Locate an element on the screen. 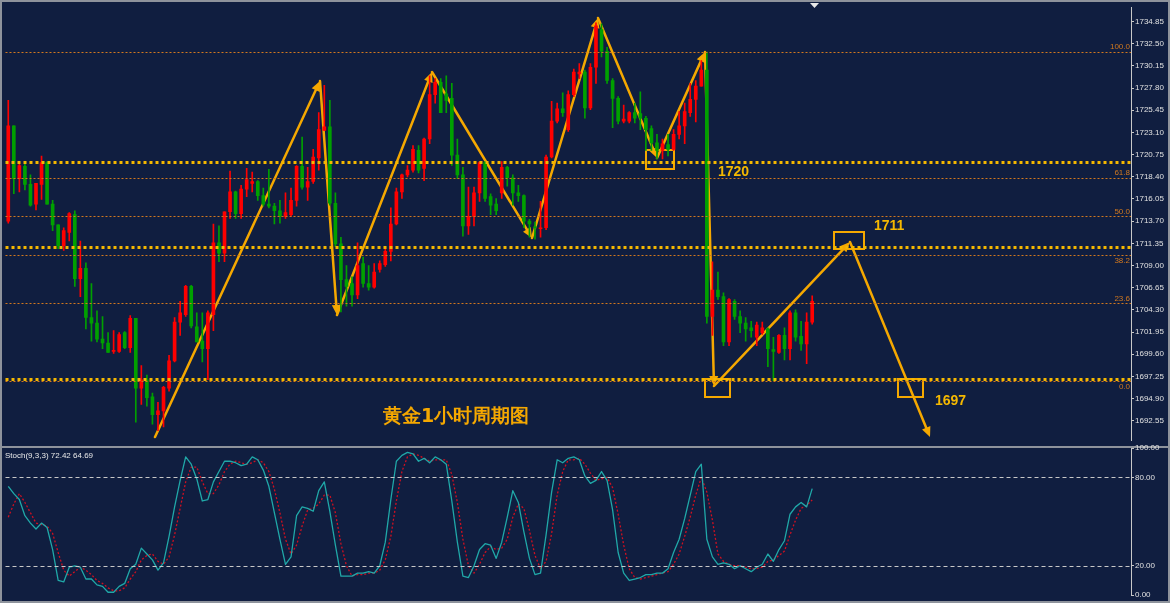 This screenshot has height=603, width=1170. y-tick-label: 1697.25 is located at coordinates (1150, 376).